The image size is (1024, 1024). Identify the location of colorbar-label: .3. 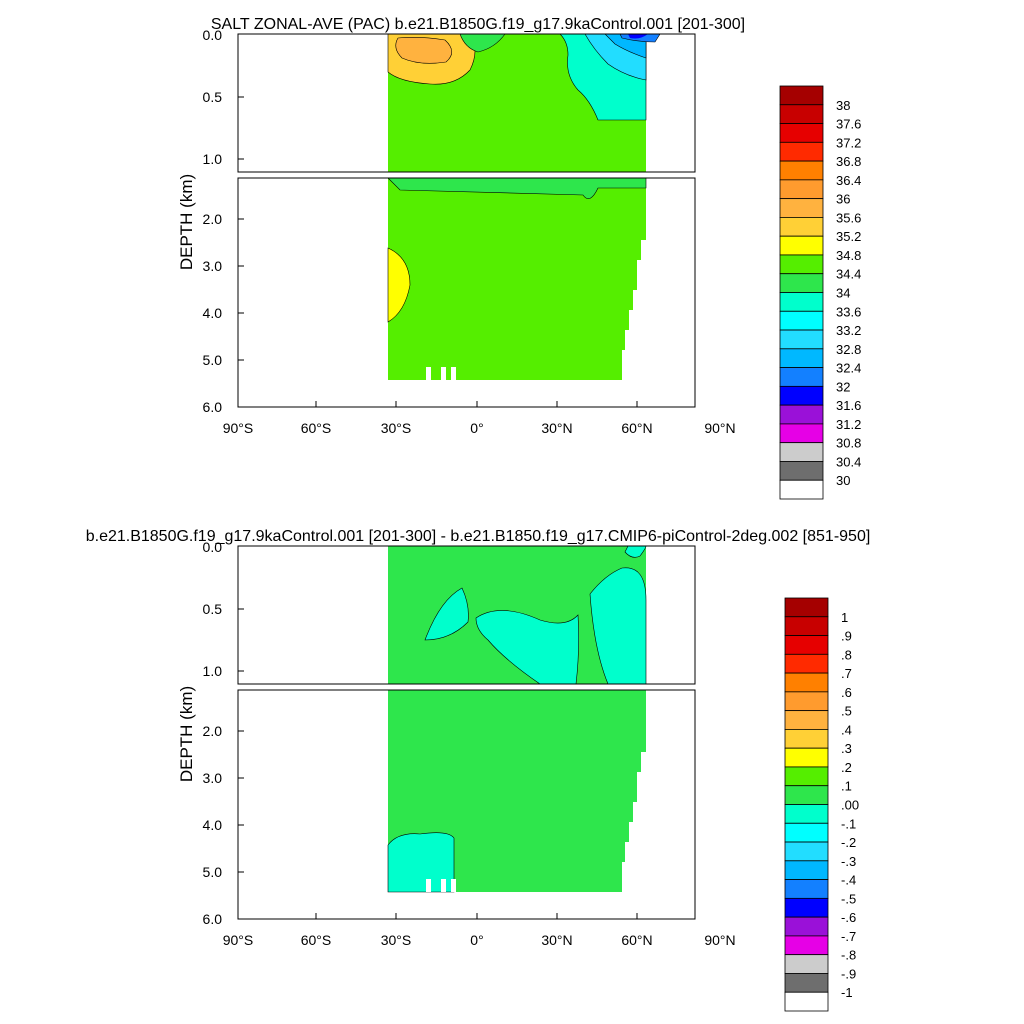
(846, 748).